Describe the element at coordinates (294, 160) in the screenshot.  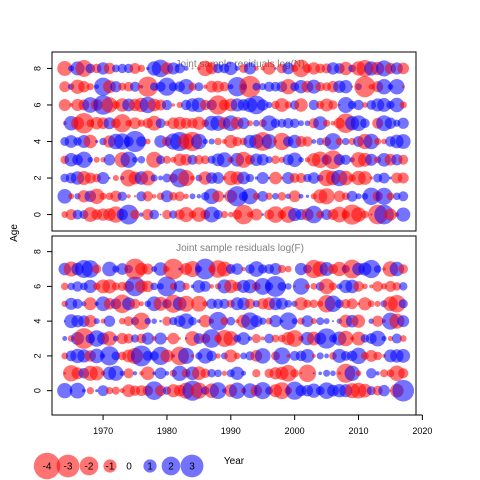
I see `bubble-logN-2000-age3` at that location.